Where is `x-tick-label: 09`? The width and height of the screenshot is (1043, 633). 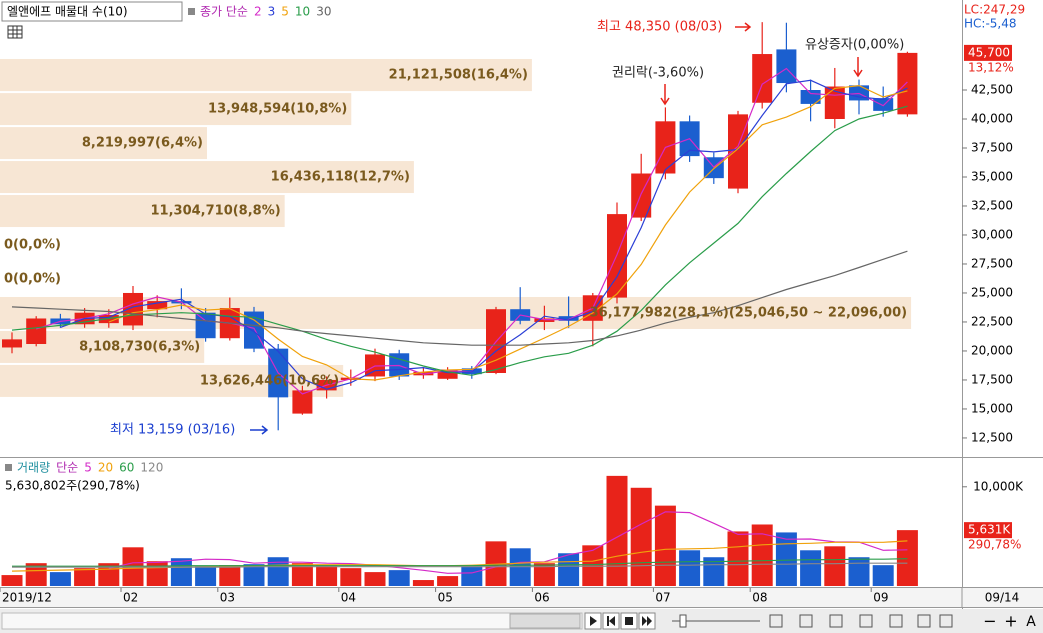
x-tick-label: 09 is located at coordinates (880, 598).